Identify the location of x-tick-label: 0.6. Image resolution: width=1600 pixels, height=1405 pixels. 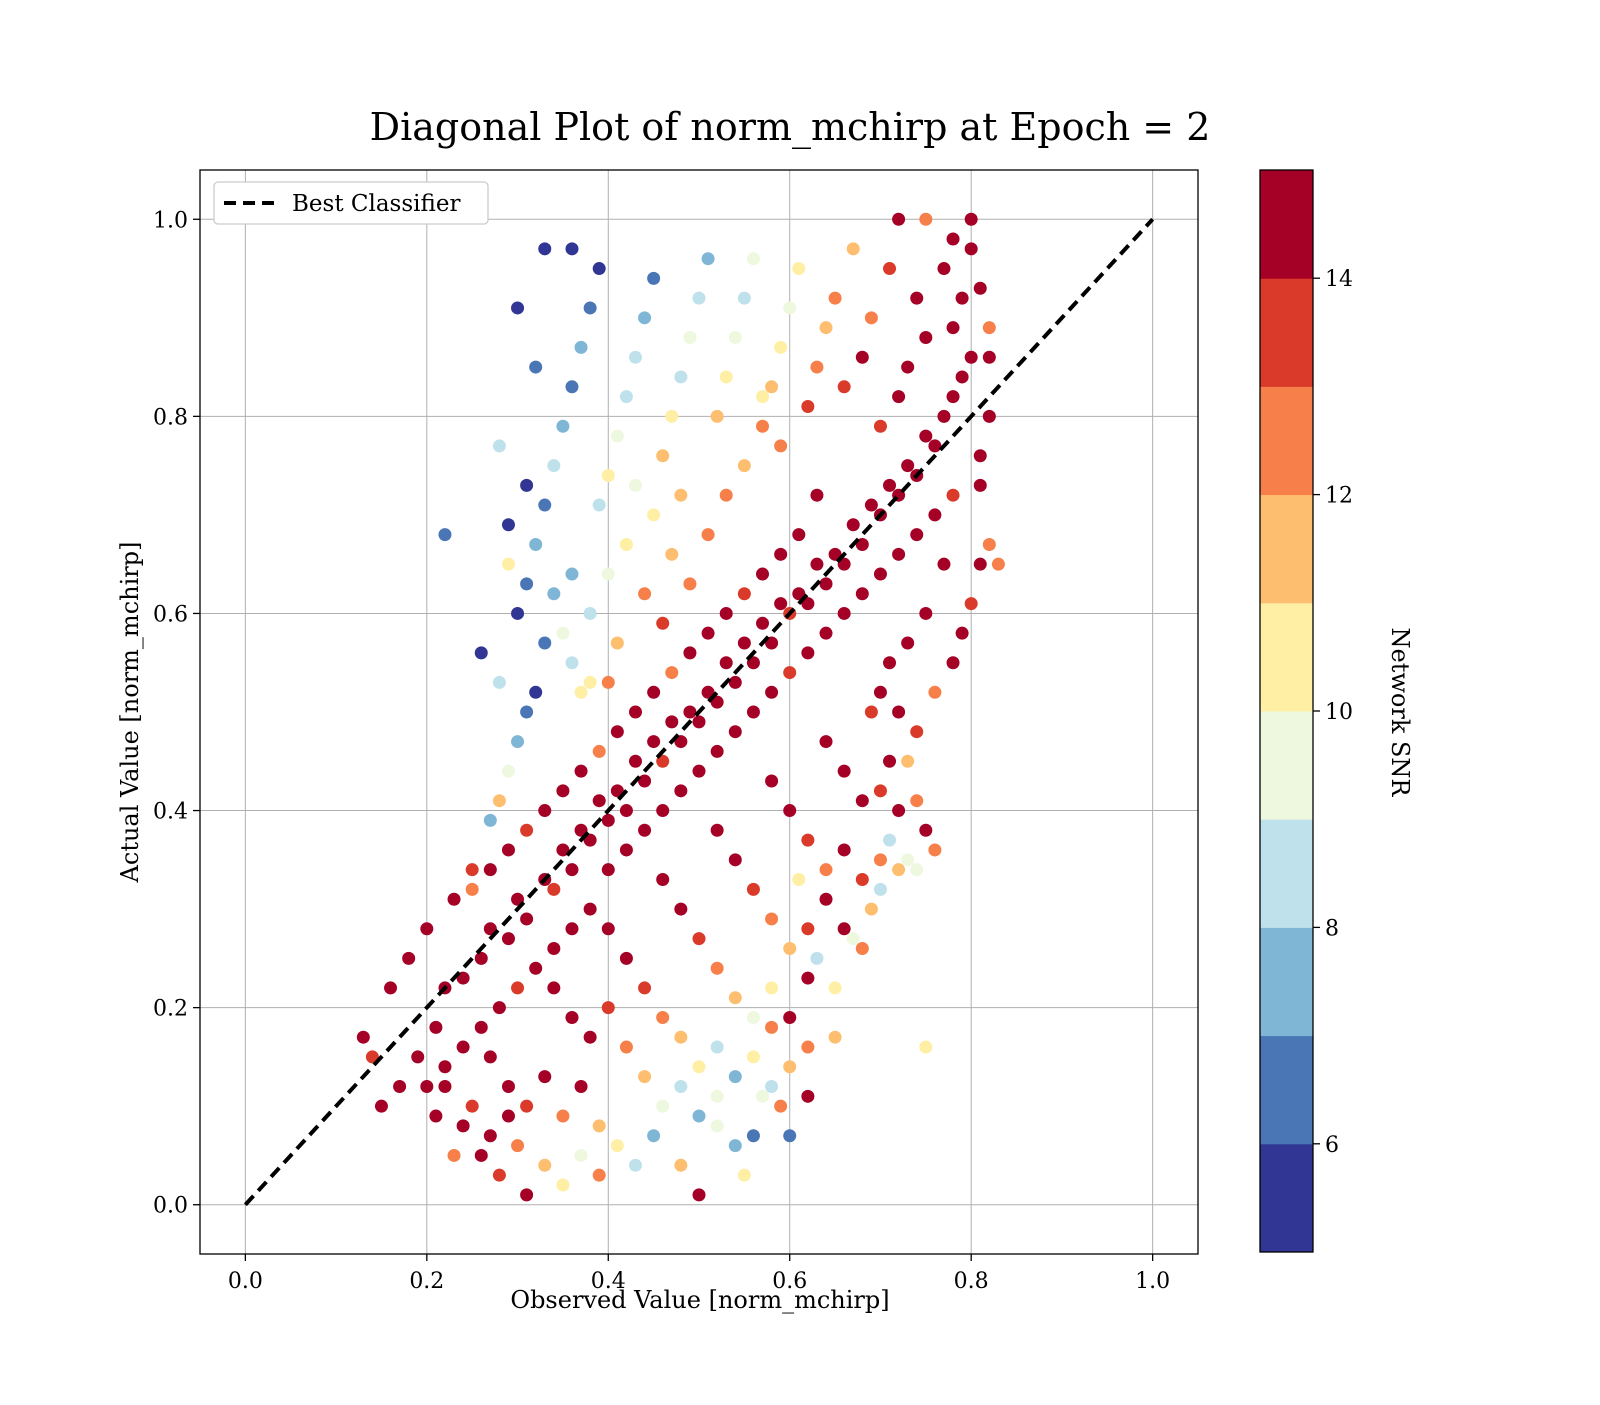
(789, 1281).